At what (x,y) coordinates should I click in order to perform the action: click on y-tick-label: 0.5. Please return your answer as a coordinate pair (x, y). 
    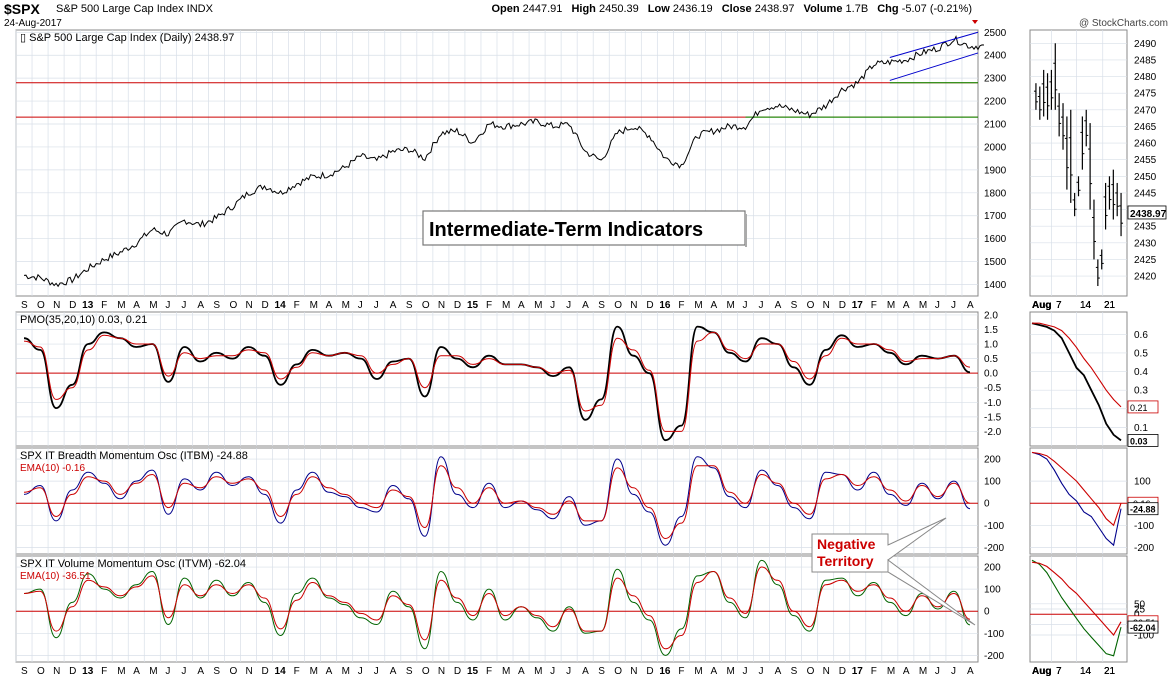
    Looking at the image, I should click on (991, 359).